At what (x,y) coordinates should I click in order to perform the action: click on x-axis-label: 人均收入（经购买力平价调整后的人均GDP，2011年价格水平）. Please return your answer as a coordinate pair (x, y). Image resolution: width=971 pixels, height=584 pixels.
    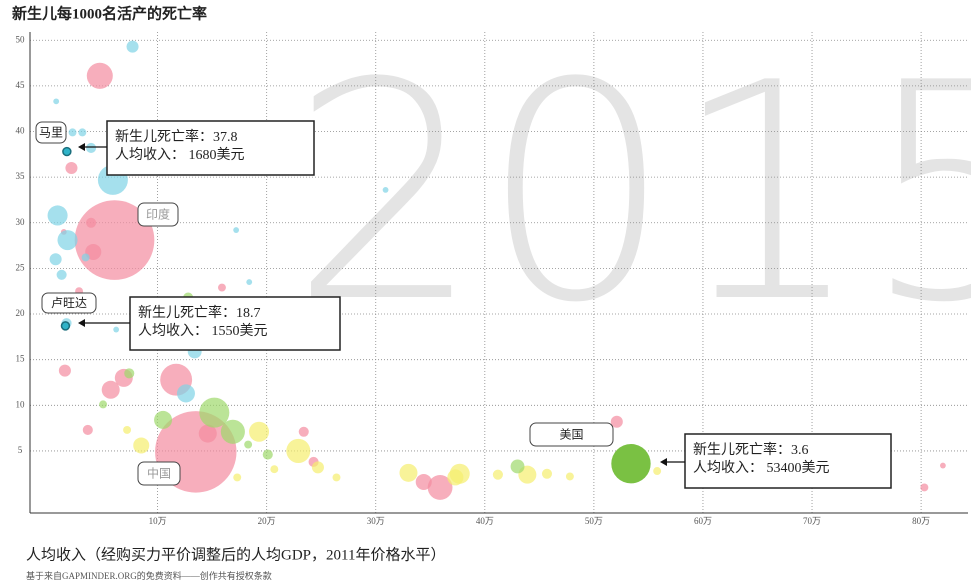
    Looking at the image, I should click on (235, 554).